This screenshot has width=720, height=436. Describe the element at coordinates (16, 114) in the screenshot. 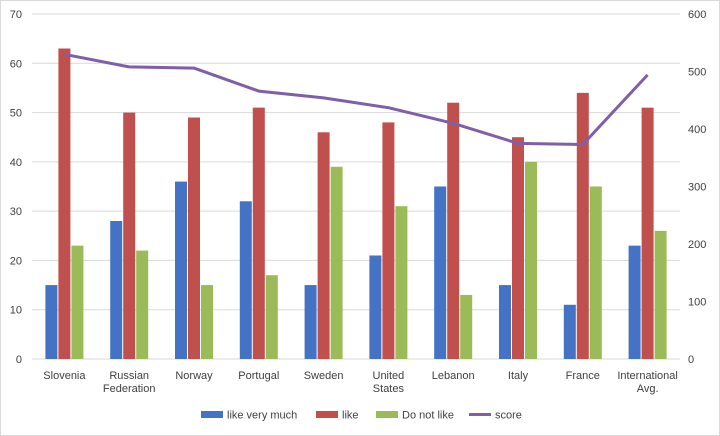

I see `left-tick-label: 50` at that location.